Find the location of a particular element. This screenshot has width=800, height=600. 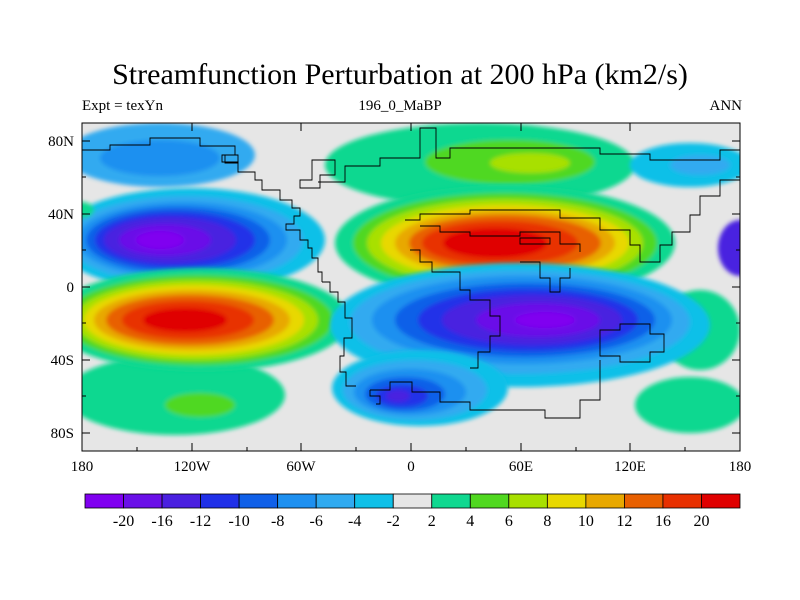

south-america-coast is located at coordinates (339, 334).